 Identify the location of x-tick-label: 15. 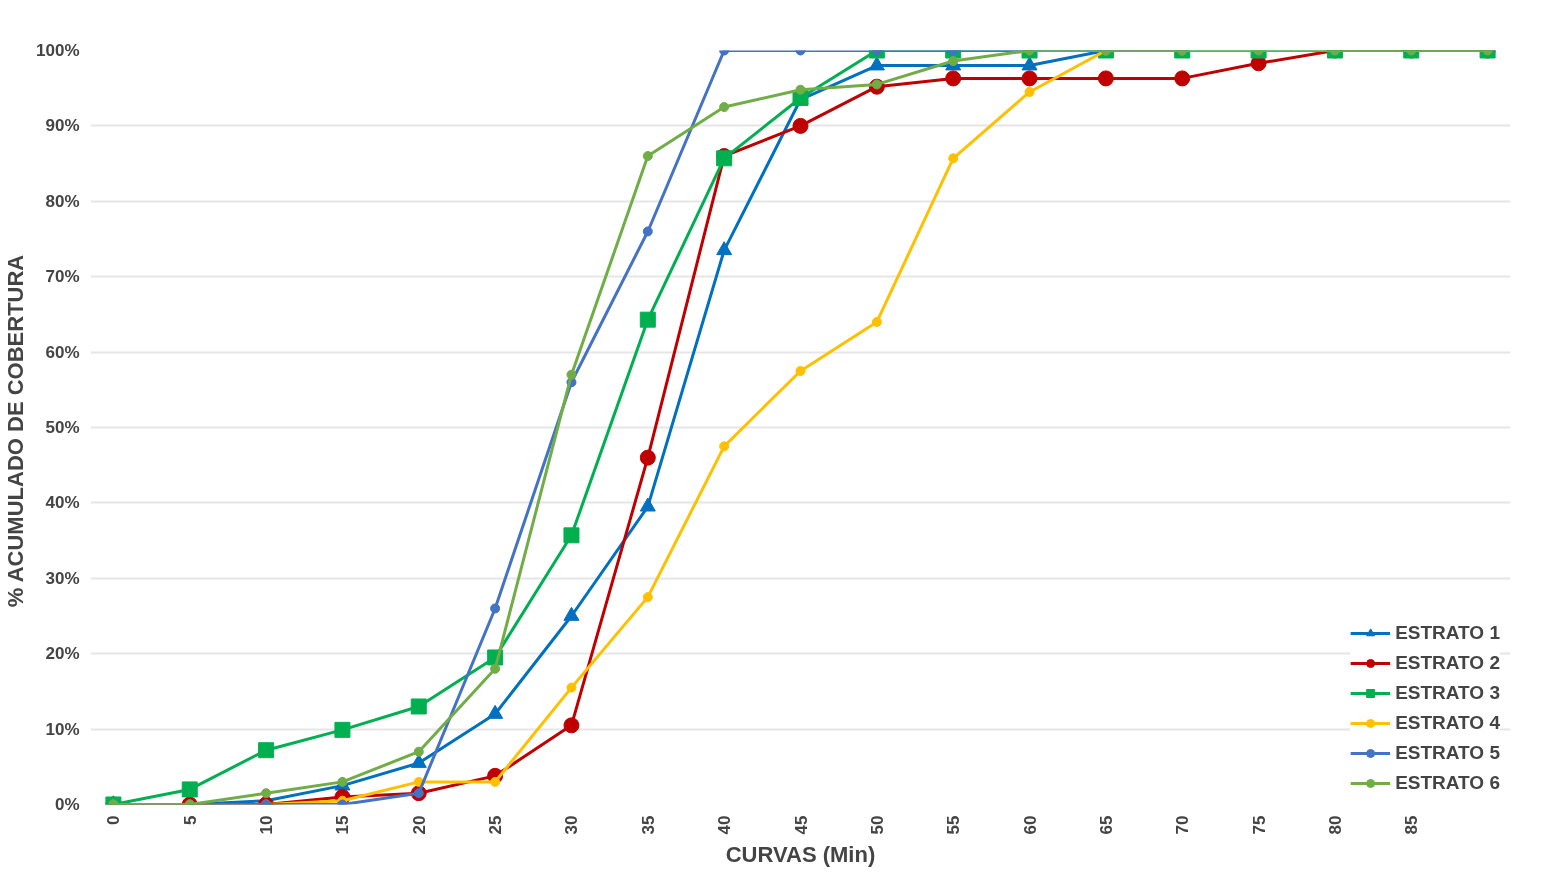
(343, 825).